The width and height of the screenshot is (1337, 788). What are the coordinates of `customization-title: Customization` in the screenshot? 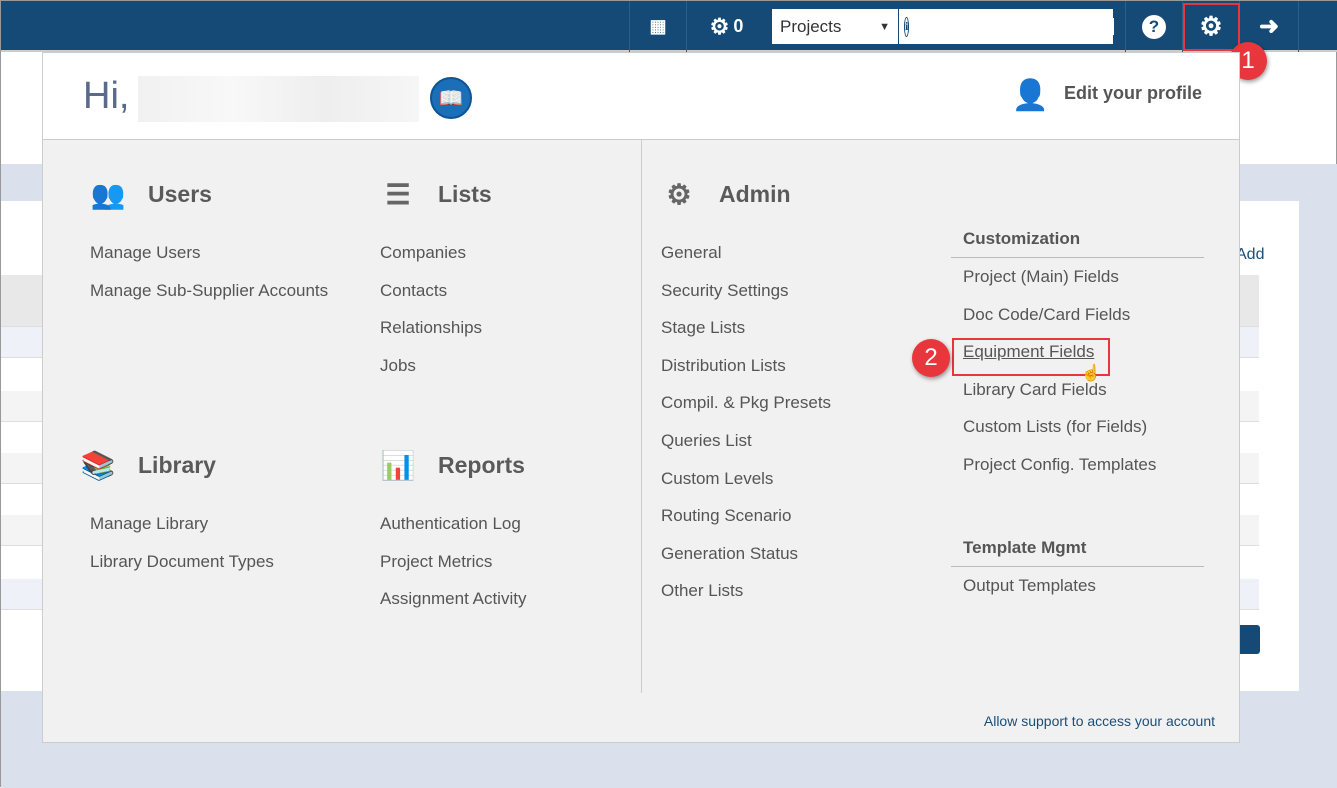 It's located at (1077, 243).